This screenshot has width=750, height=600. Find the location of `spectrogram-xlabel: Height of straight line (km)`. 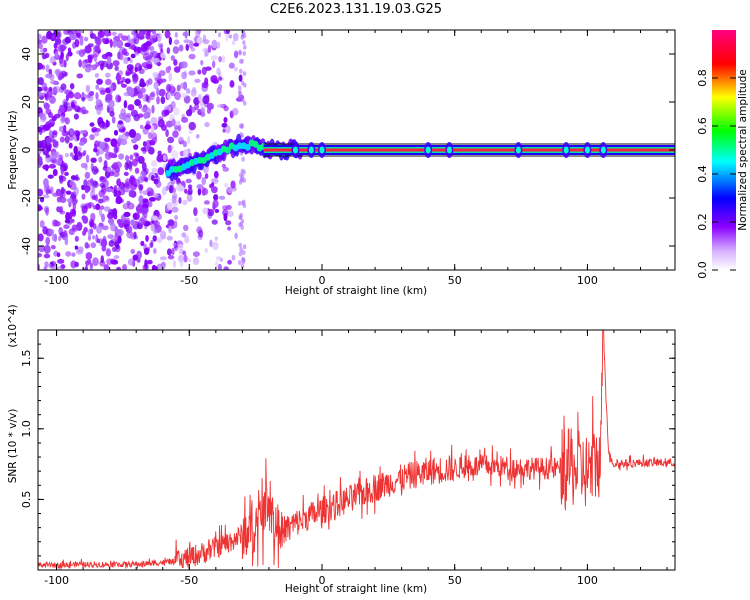

spectrogram-xlabel: Height of straight line (km) is located at coordinates (356, 291).